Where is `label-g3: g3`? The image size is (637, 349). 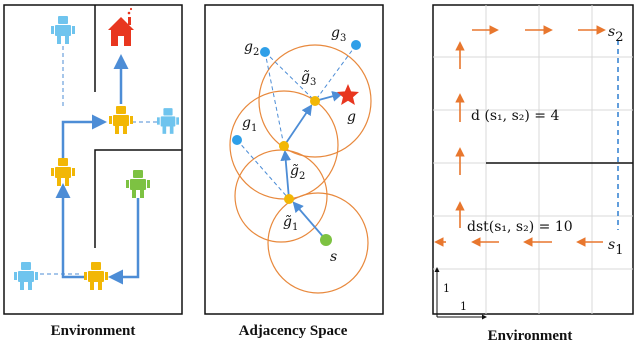 label-g3: g3 is located at coordinates (338, 34).